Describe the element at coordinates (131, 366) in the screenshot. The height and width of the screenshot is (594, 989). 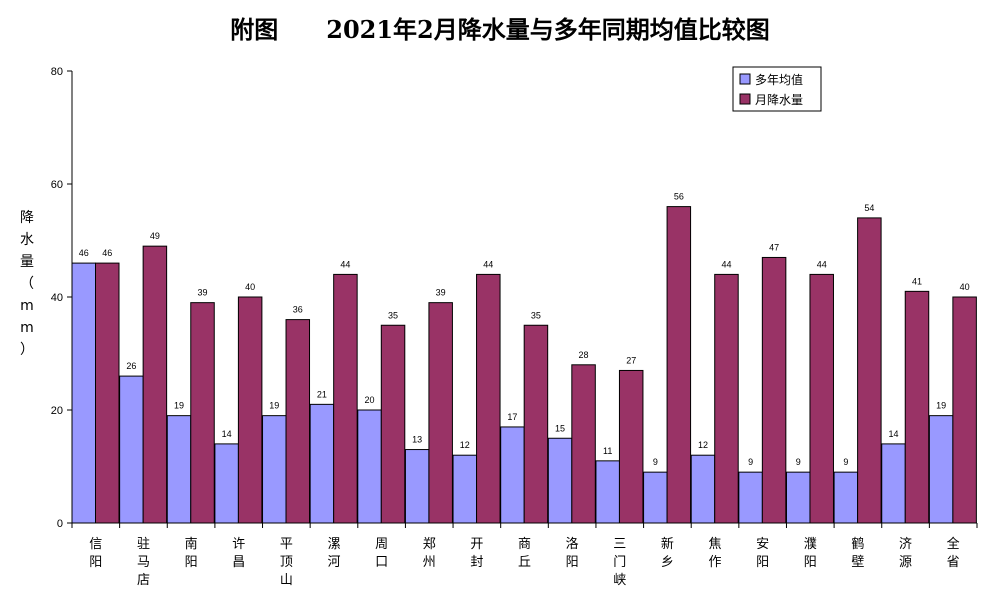
I see `data-label: 26` at that location.